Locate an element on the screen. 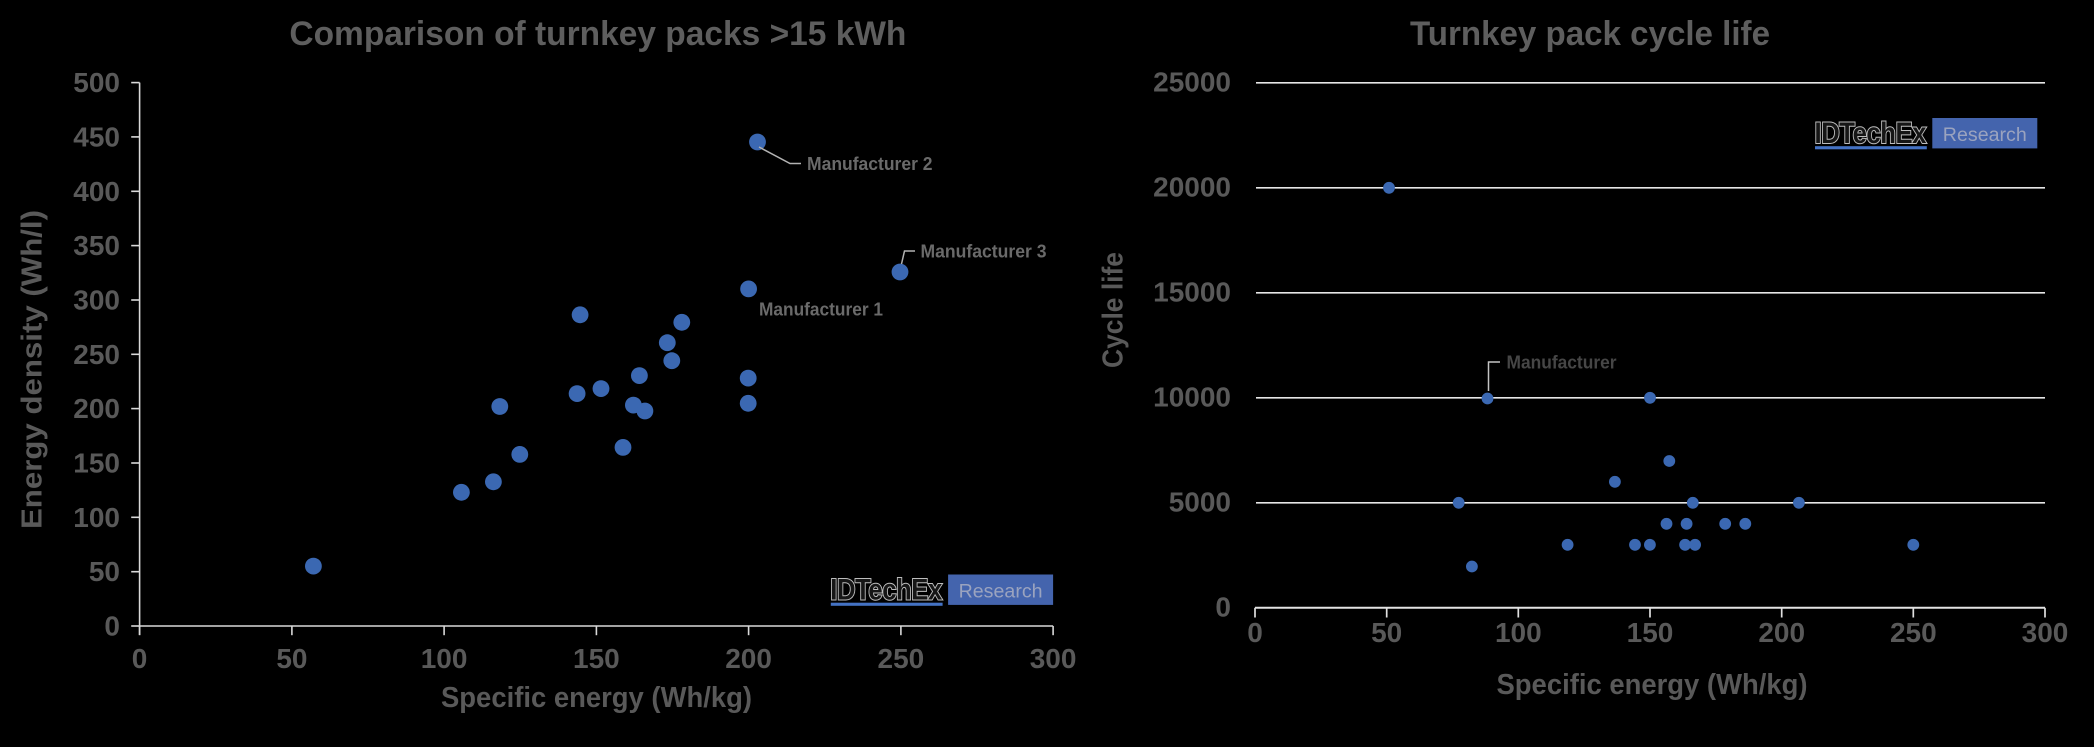  svg-text:Comparison of turnkey packs >1: Comparison of turnkey packs >15 kWh is located at coordinates (597, 34).